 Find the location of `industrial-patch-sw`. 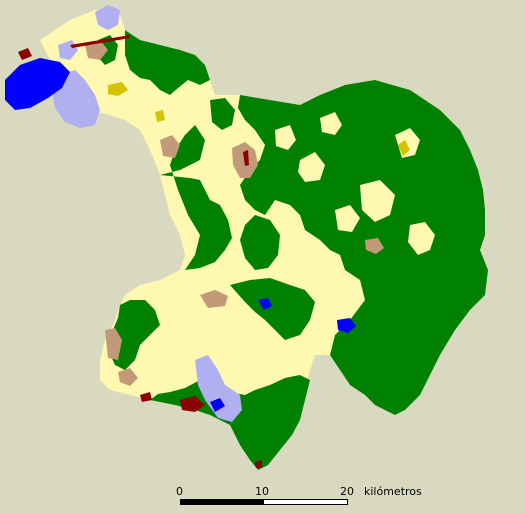

industrial-patch-sw is located at coordinates (192, 404).